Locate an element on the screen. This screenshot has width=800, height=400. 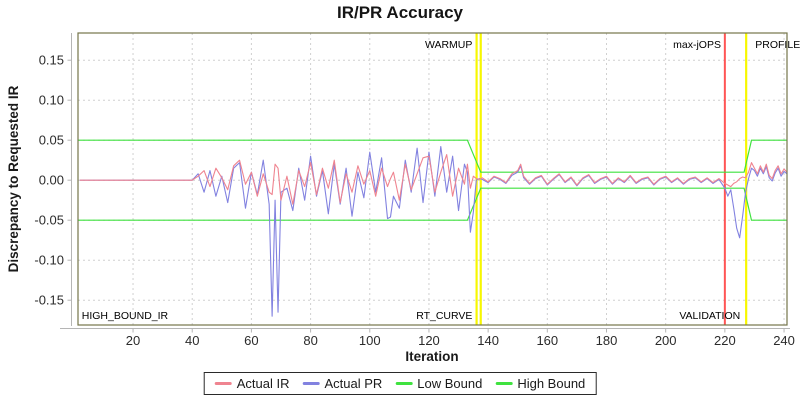
y-tick-label: -0.15 is located at coordinates (49, 300).